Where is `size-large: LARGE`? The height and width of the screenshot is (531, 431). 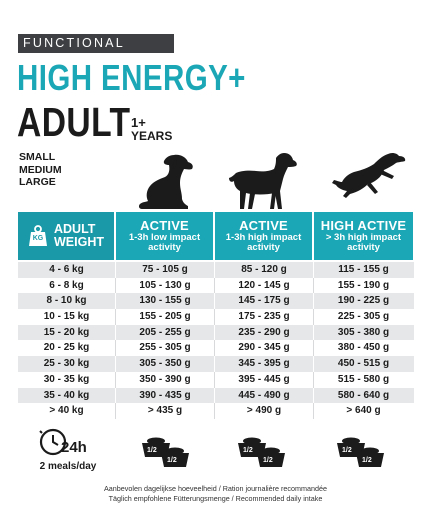 size-large: LARGE is located at coordinates (37, 182).